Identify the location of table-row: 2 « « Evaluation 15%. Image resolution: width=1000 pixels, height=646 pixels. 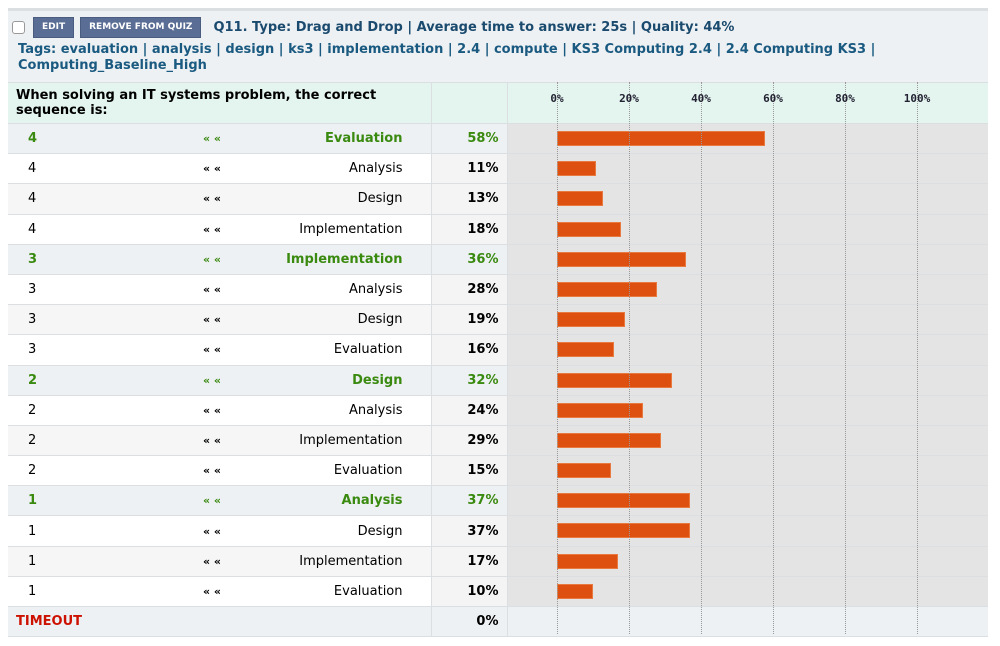
(498, 471).